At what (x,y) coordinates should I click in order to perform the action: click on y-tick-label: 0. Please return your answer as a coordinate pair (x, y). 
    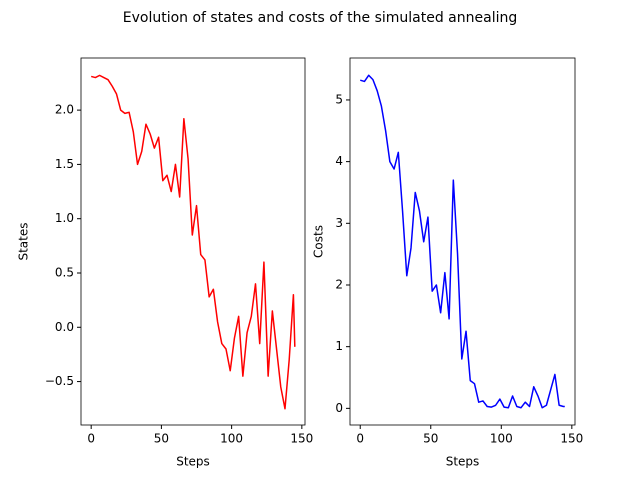
    Looking at the image, I should click on (339, 408).